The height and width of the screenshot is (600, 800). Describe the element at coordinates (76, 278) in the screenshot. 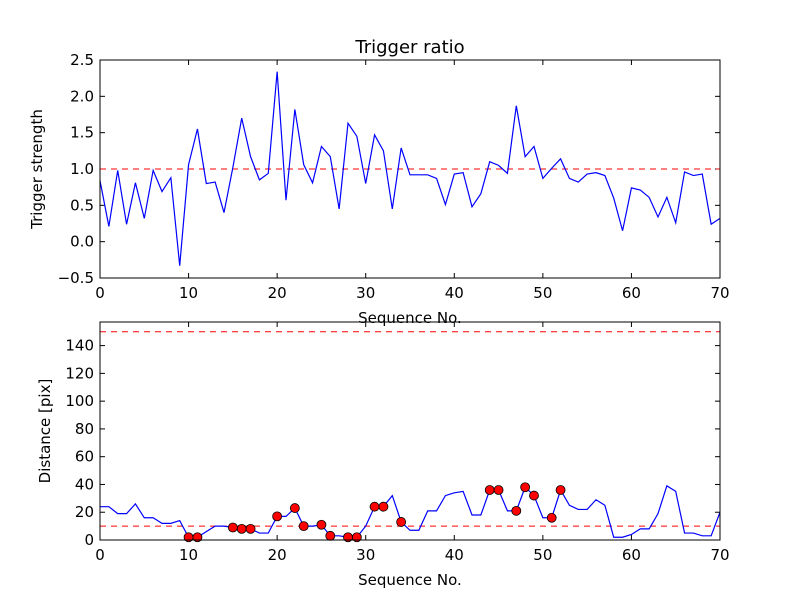

I see `y-tick-label: −0.5` at that location.